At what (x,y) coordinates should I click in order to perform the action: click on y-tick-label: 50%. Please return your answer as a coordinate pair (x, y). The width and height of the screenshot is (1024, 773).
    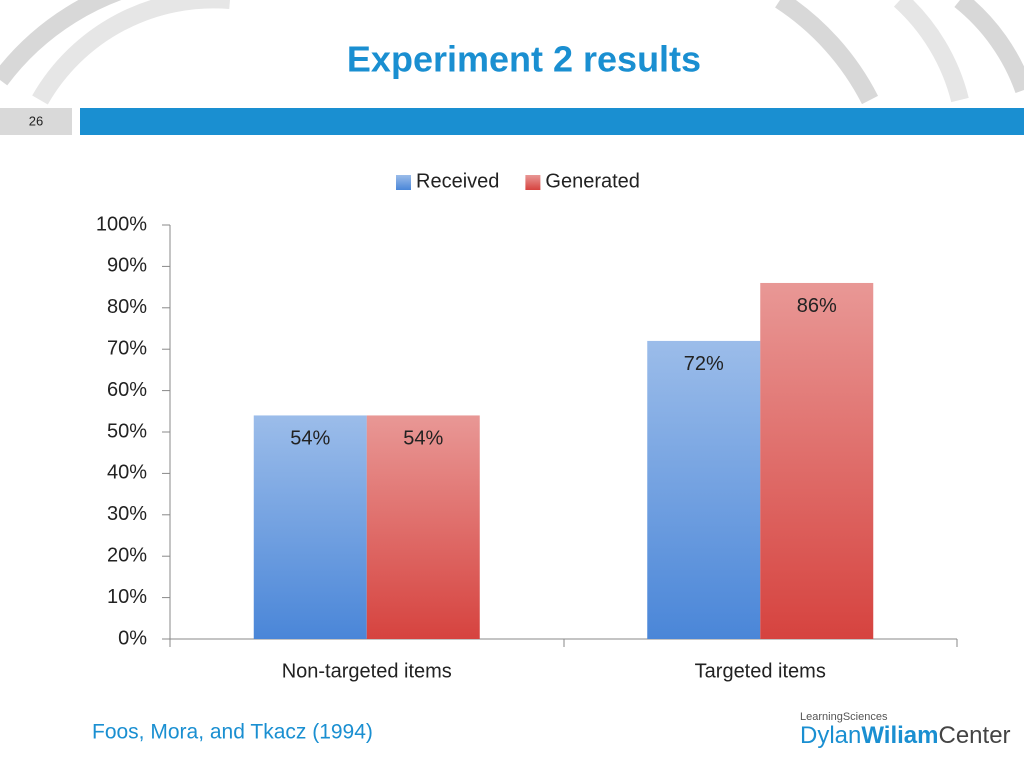
    Looking at the image, I should click on (127, 431).